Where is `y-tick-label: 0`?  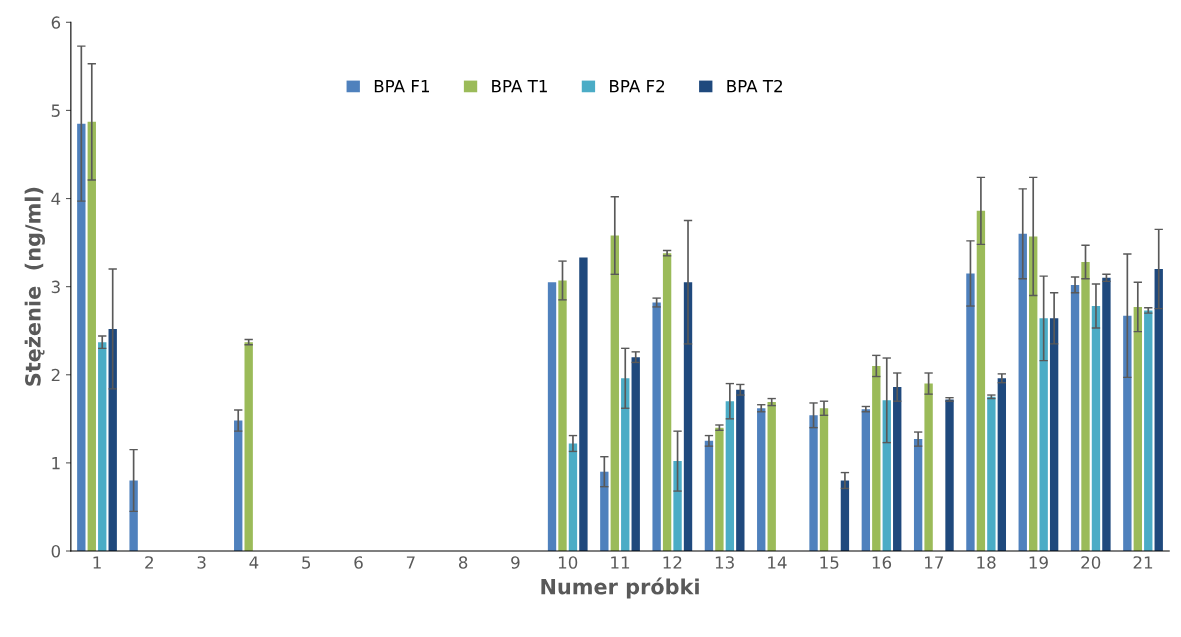
y-tick-label: 0 is located at coordinates (56, 551).